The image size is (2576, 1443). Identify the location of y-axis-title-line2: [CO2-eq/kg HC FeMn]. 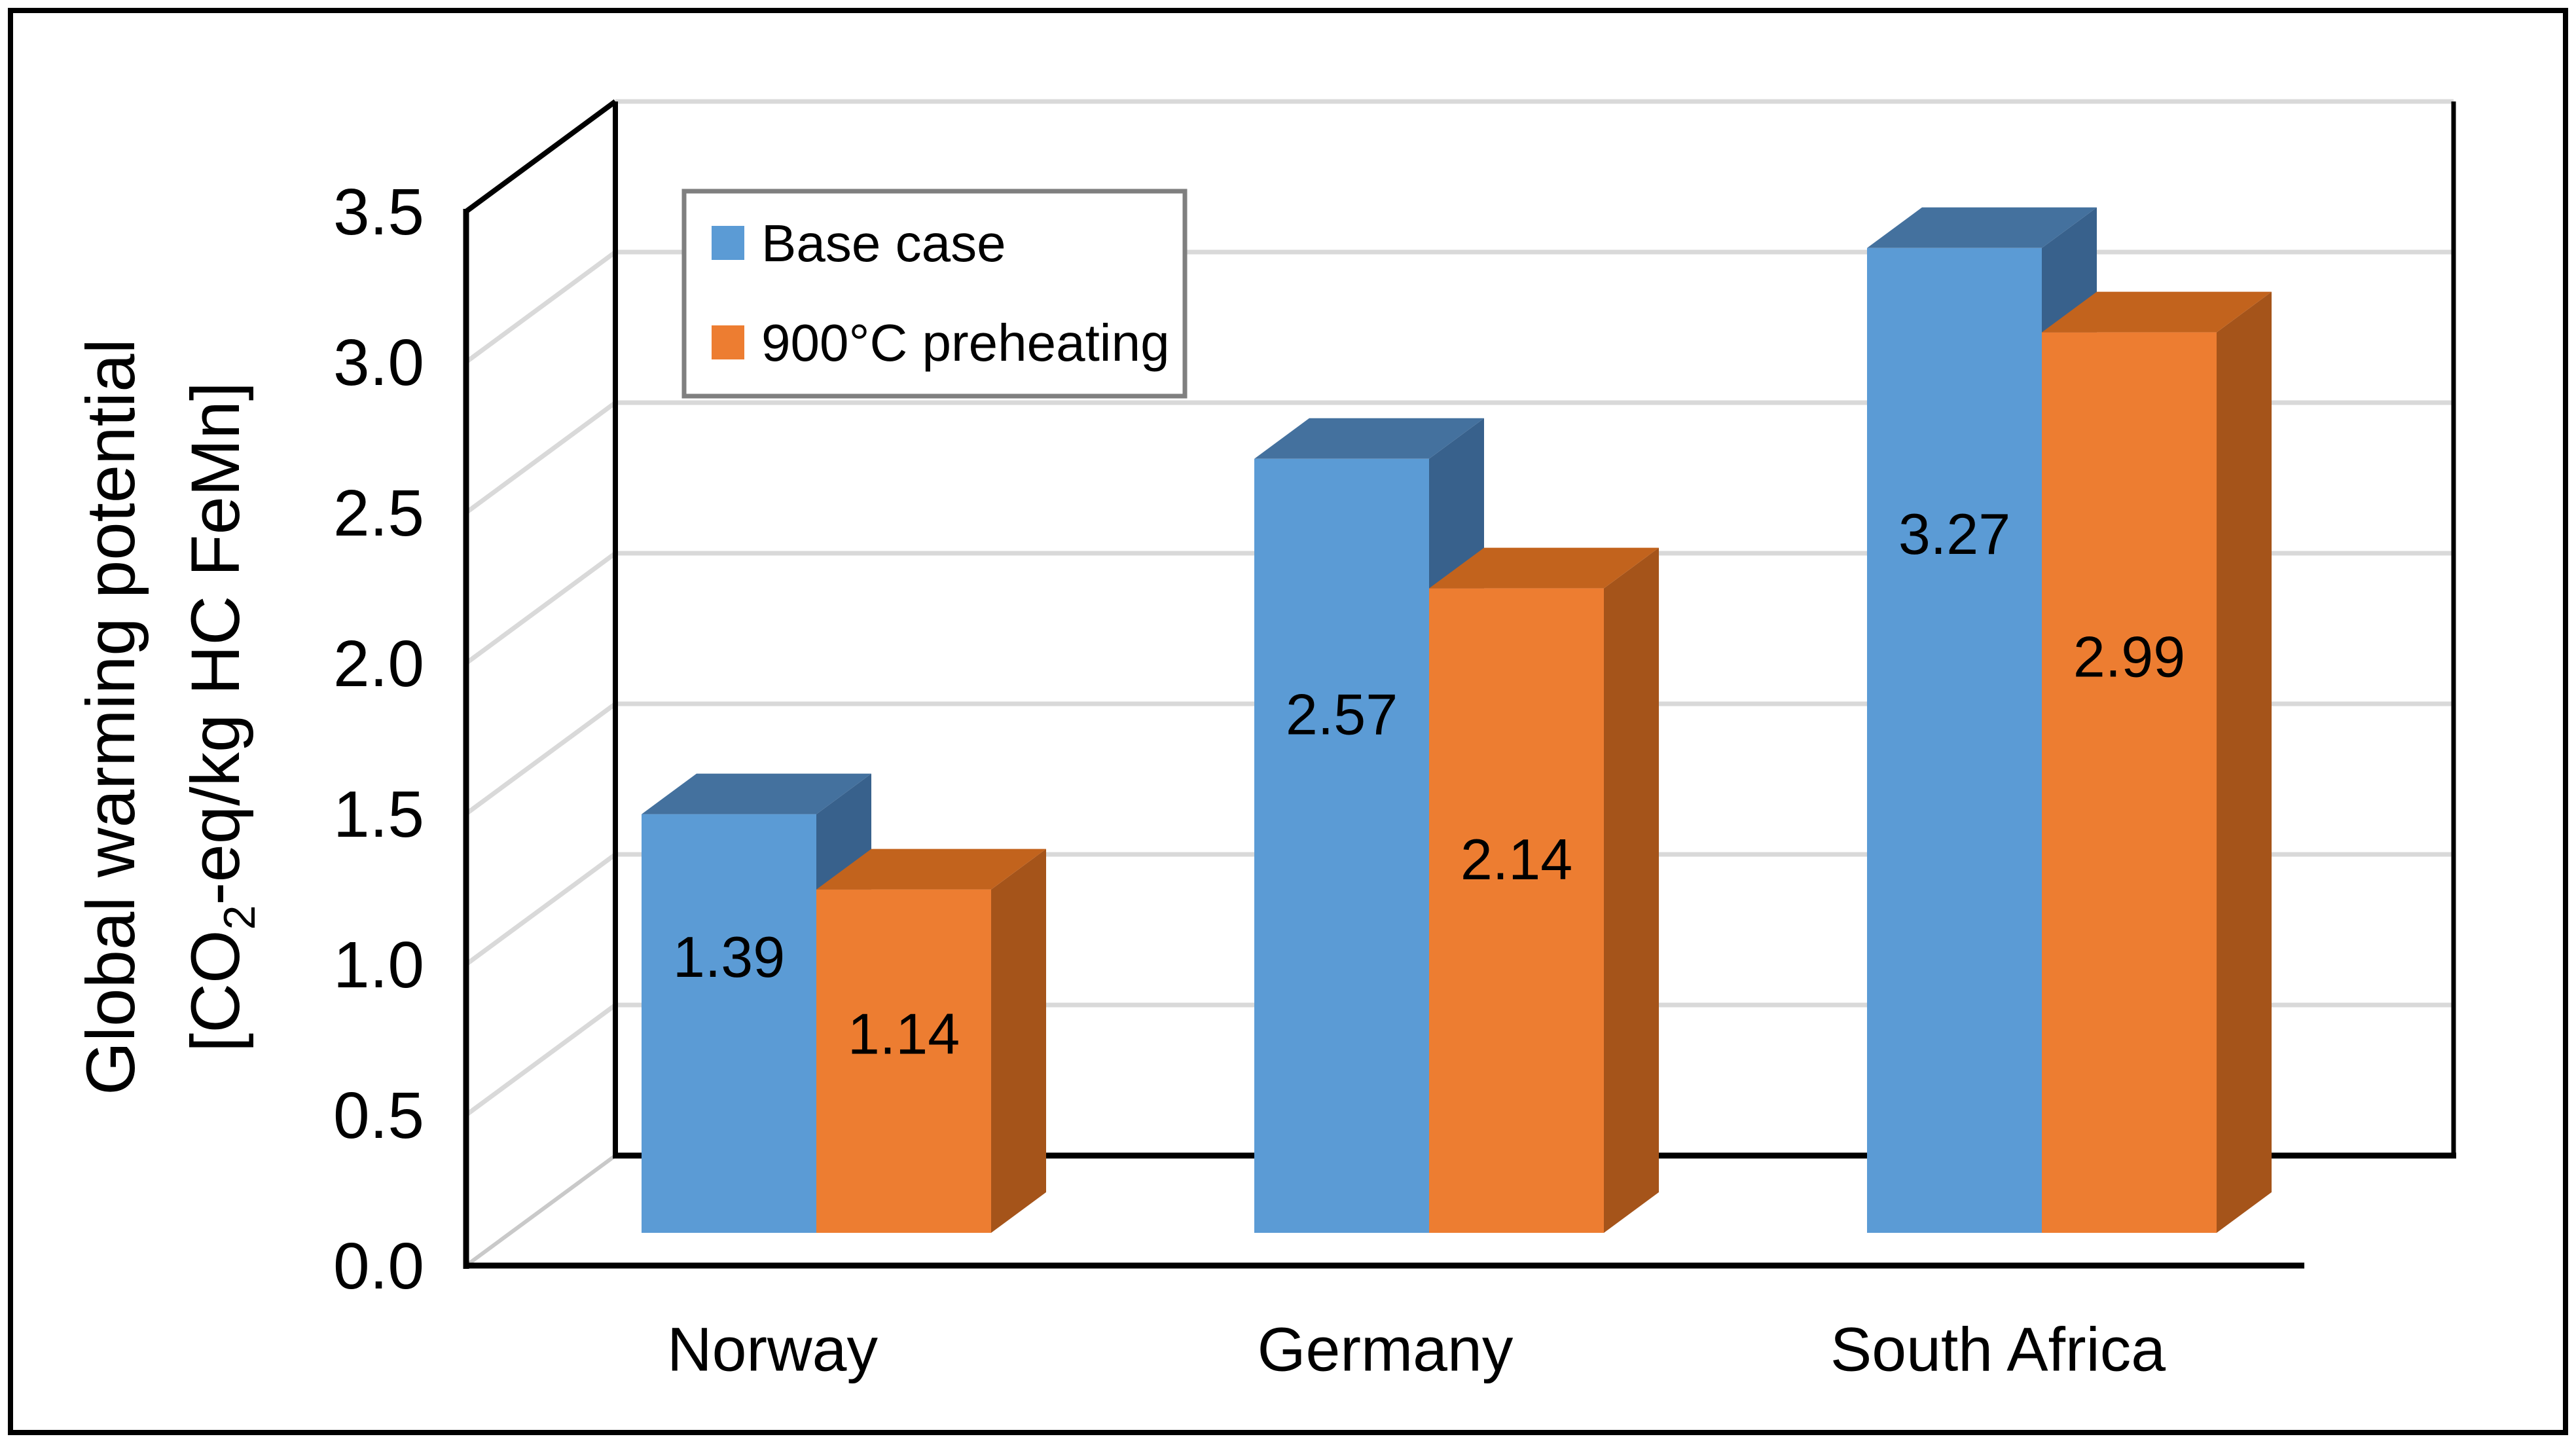
(220, 717).